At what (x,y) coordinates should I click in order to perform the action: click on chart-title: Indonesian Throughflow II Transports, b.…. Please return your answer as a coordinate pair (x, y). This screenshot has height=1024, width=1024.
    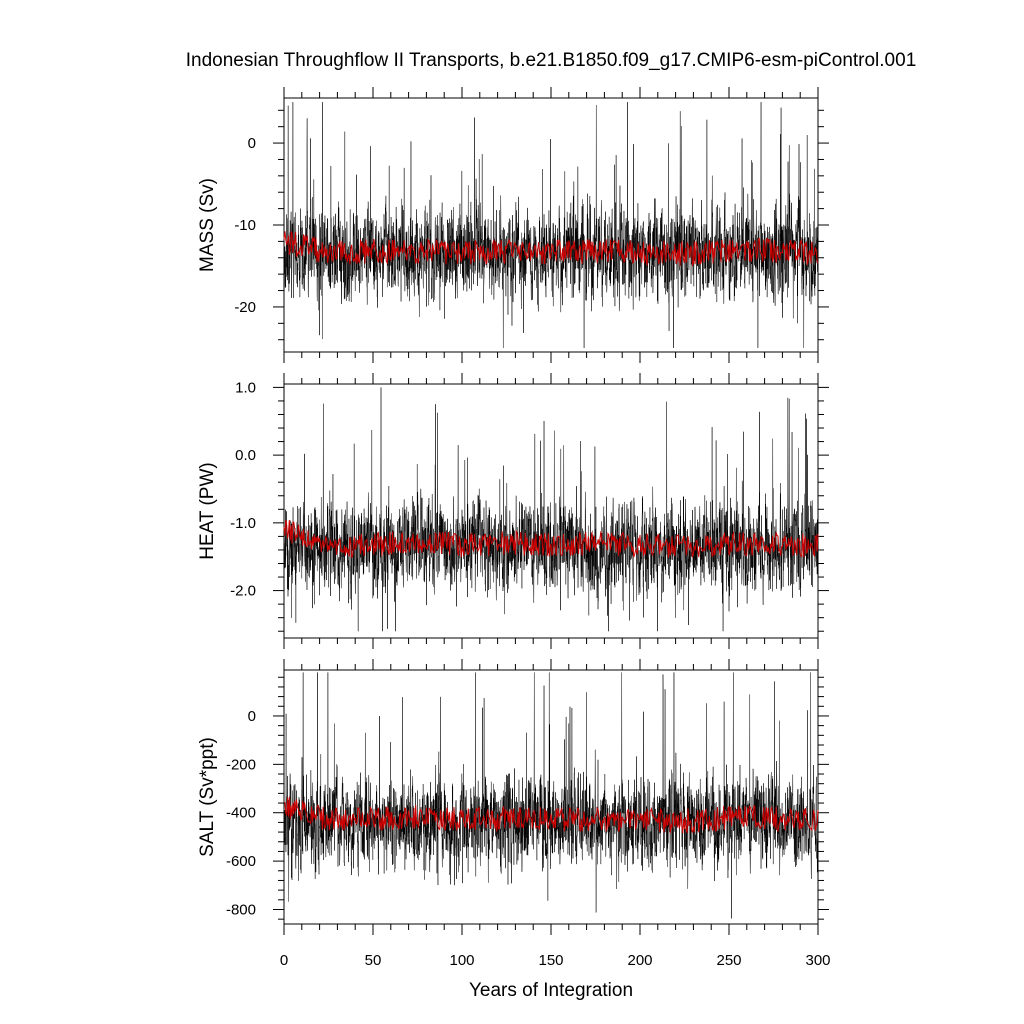
    Looking at the image, I should click on (551, 60).